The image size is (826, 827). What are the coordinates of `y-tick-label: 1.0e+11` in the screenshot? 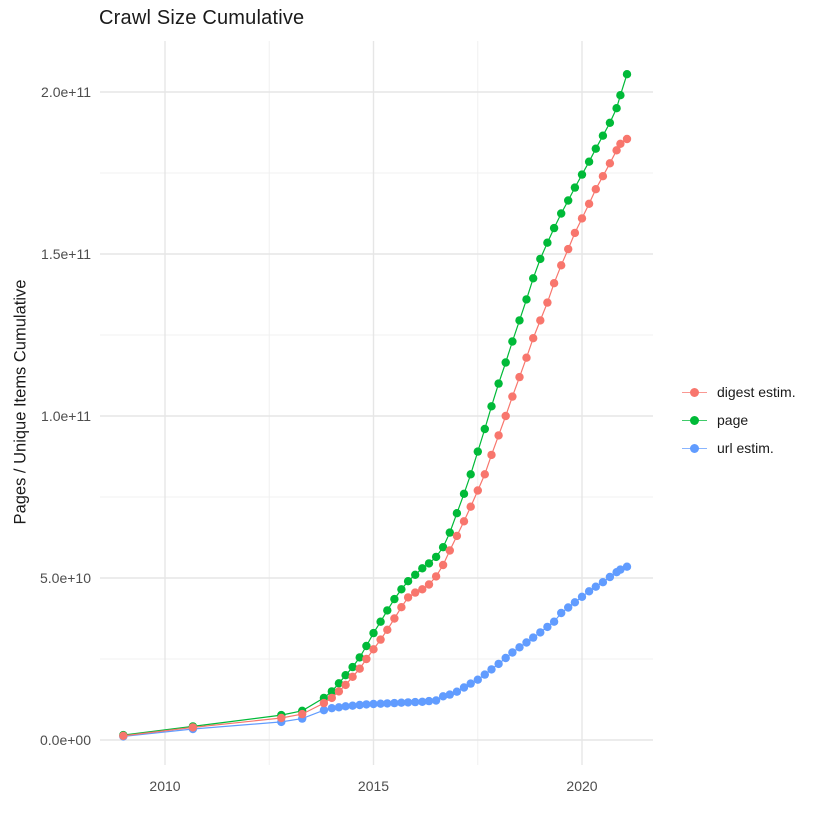 It's located at (66, 416).